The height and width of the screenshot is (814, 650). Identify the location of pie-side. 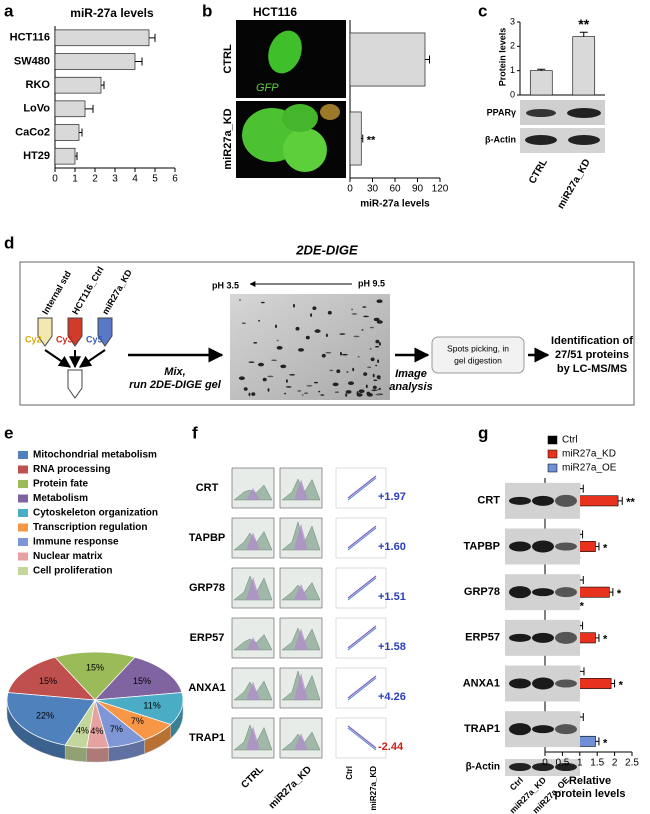
(98, 755).